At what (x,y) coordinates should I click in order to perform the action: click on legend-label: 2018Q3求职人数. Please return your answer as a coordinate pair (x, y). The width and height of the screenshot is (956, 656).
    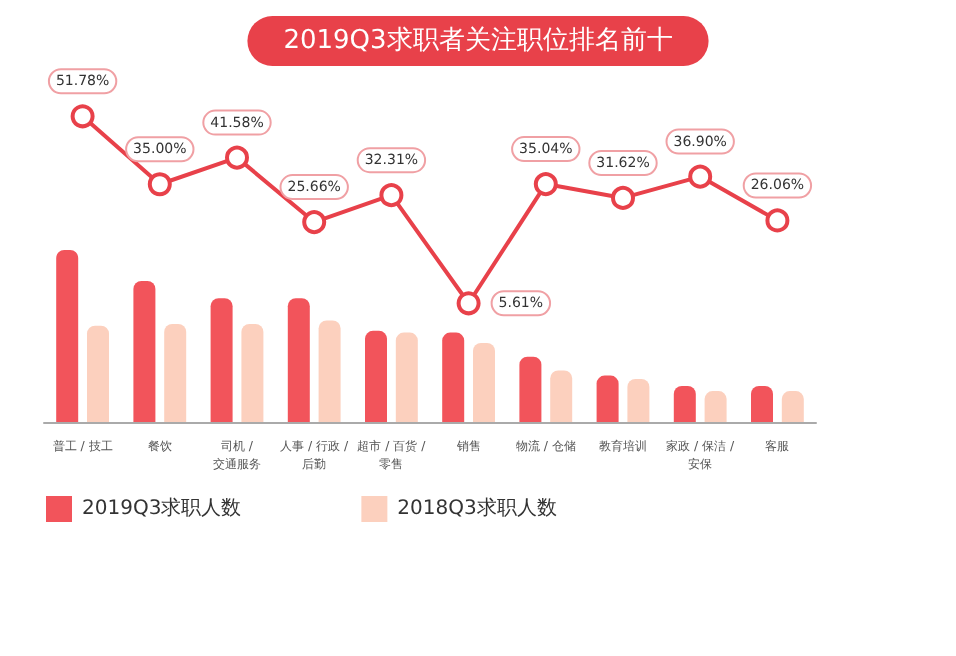
    Looking at the image, I should click on (477, 508).